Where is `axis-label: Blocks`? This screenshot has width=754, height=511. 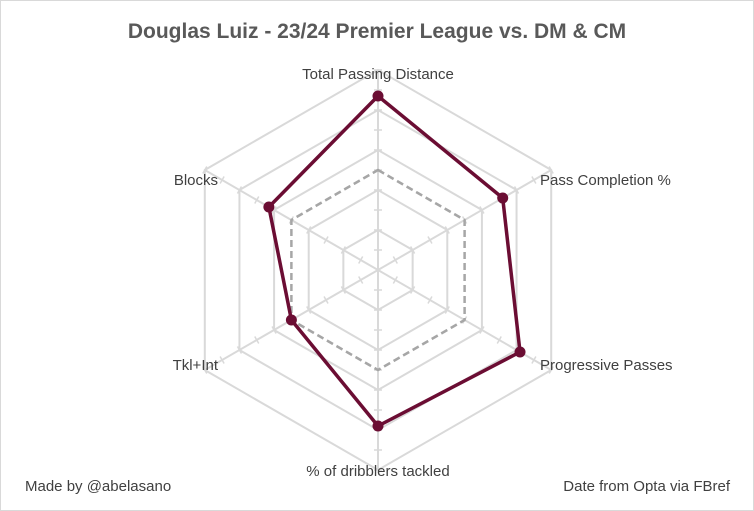
axis-label: Blocks is located at coordinates (196, 180).